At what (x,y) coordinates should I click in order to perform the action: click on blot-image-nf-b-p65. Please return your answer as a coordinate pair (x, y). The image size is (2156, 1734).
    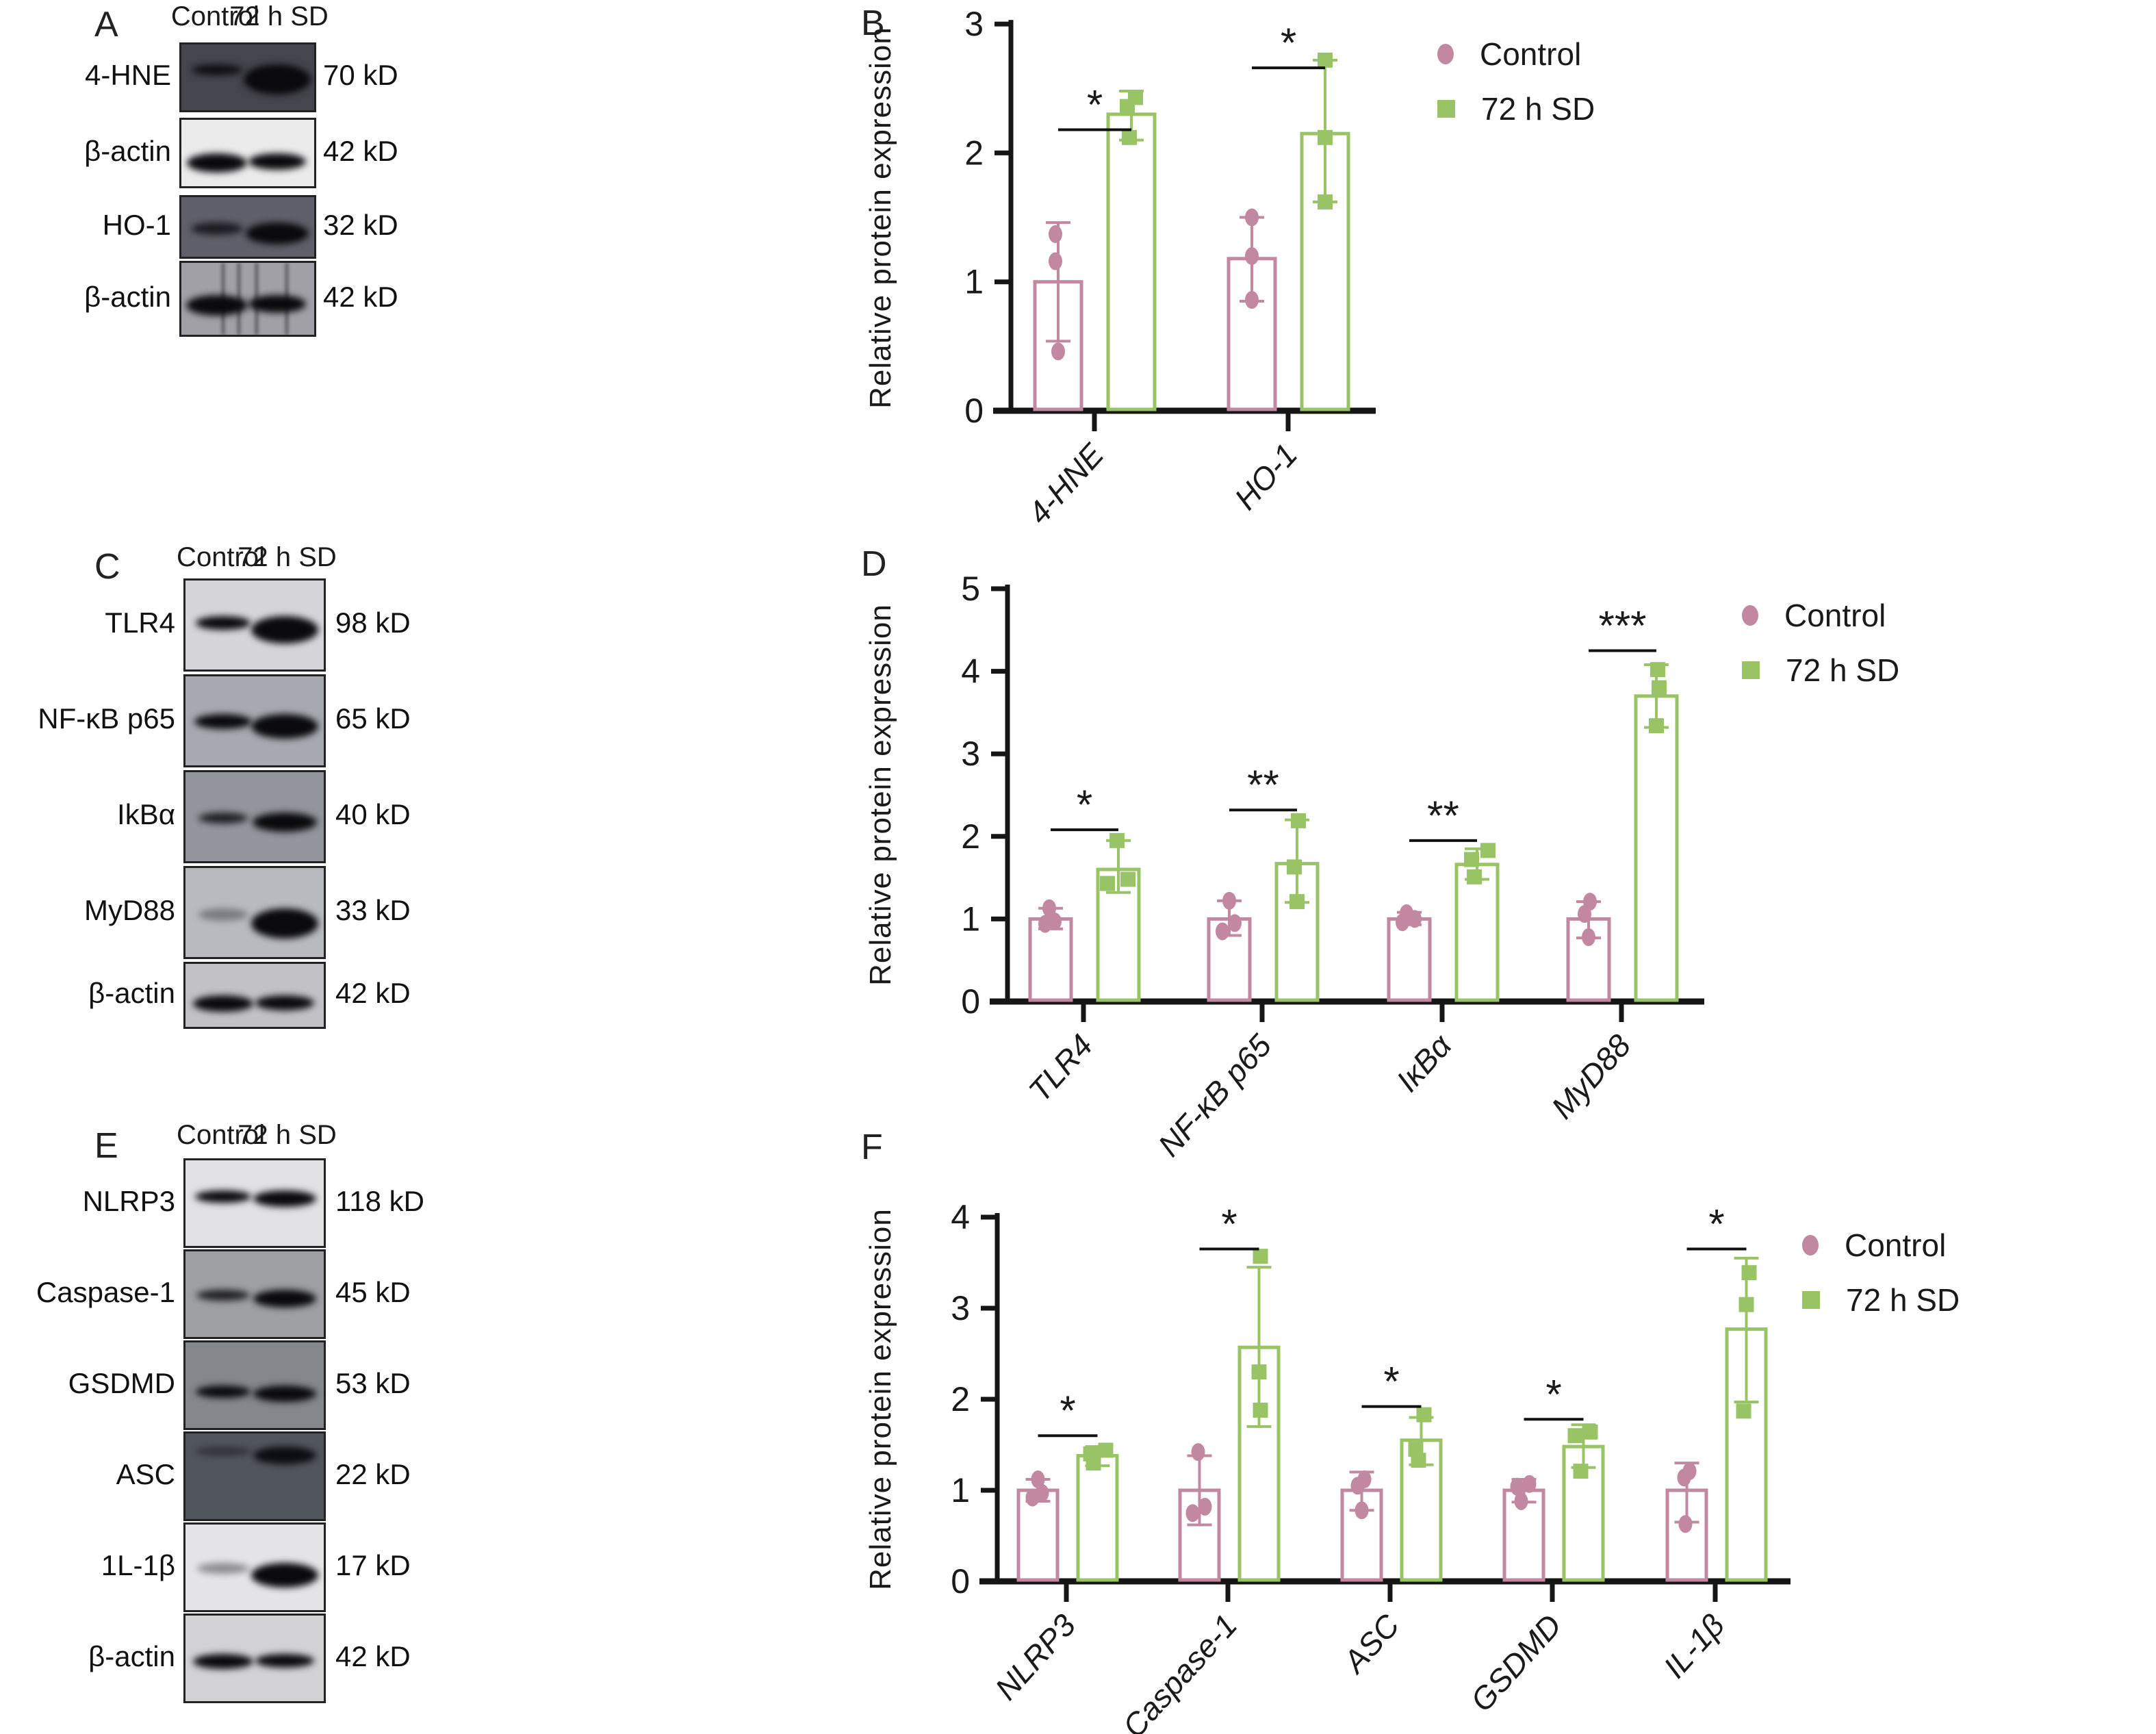
    Looking at the image, I should click on (255, 720).